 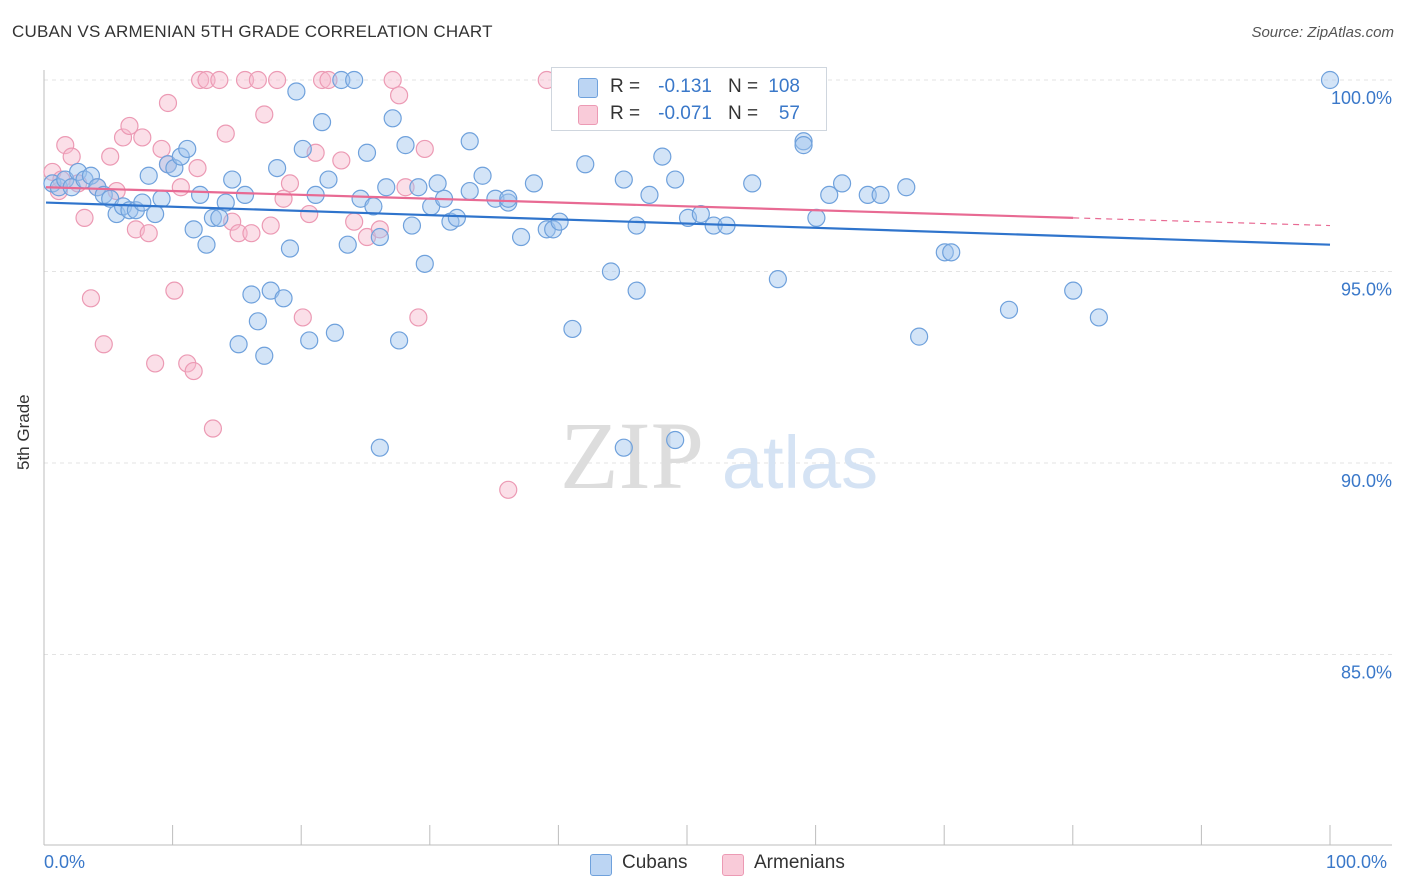 I want to click on legend-n-value: 57, so click(x=789, y=113).